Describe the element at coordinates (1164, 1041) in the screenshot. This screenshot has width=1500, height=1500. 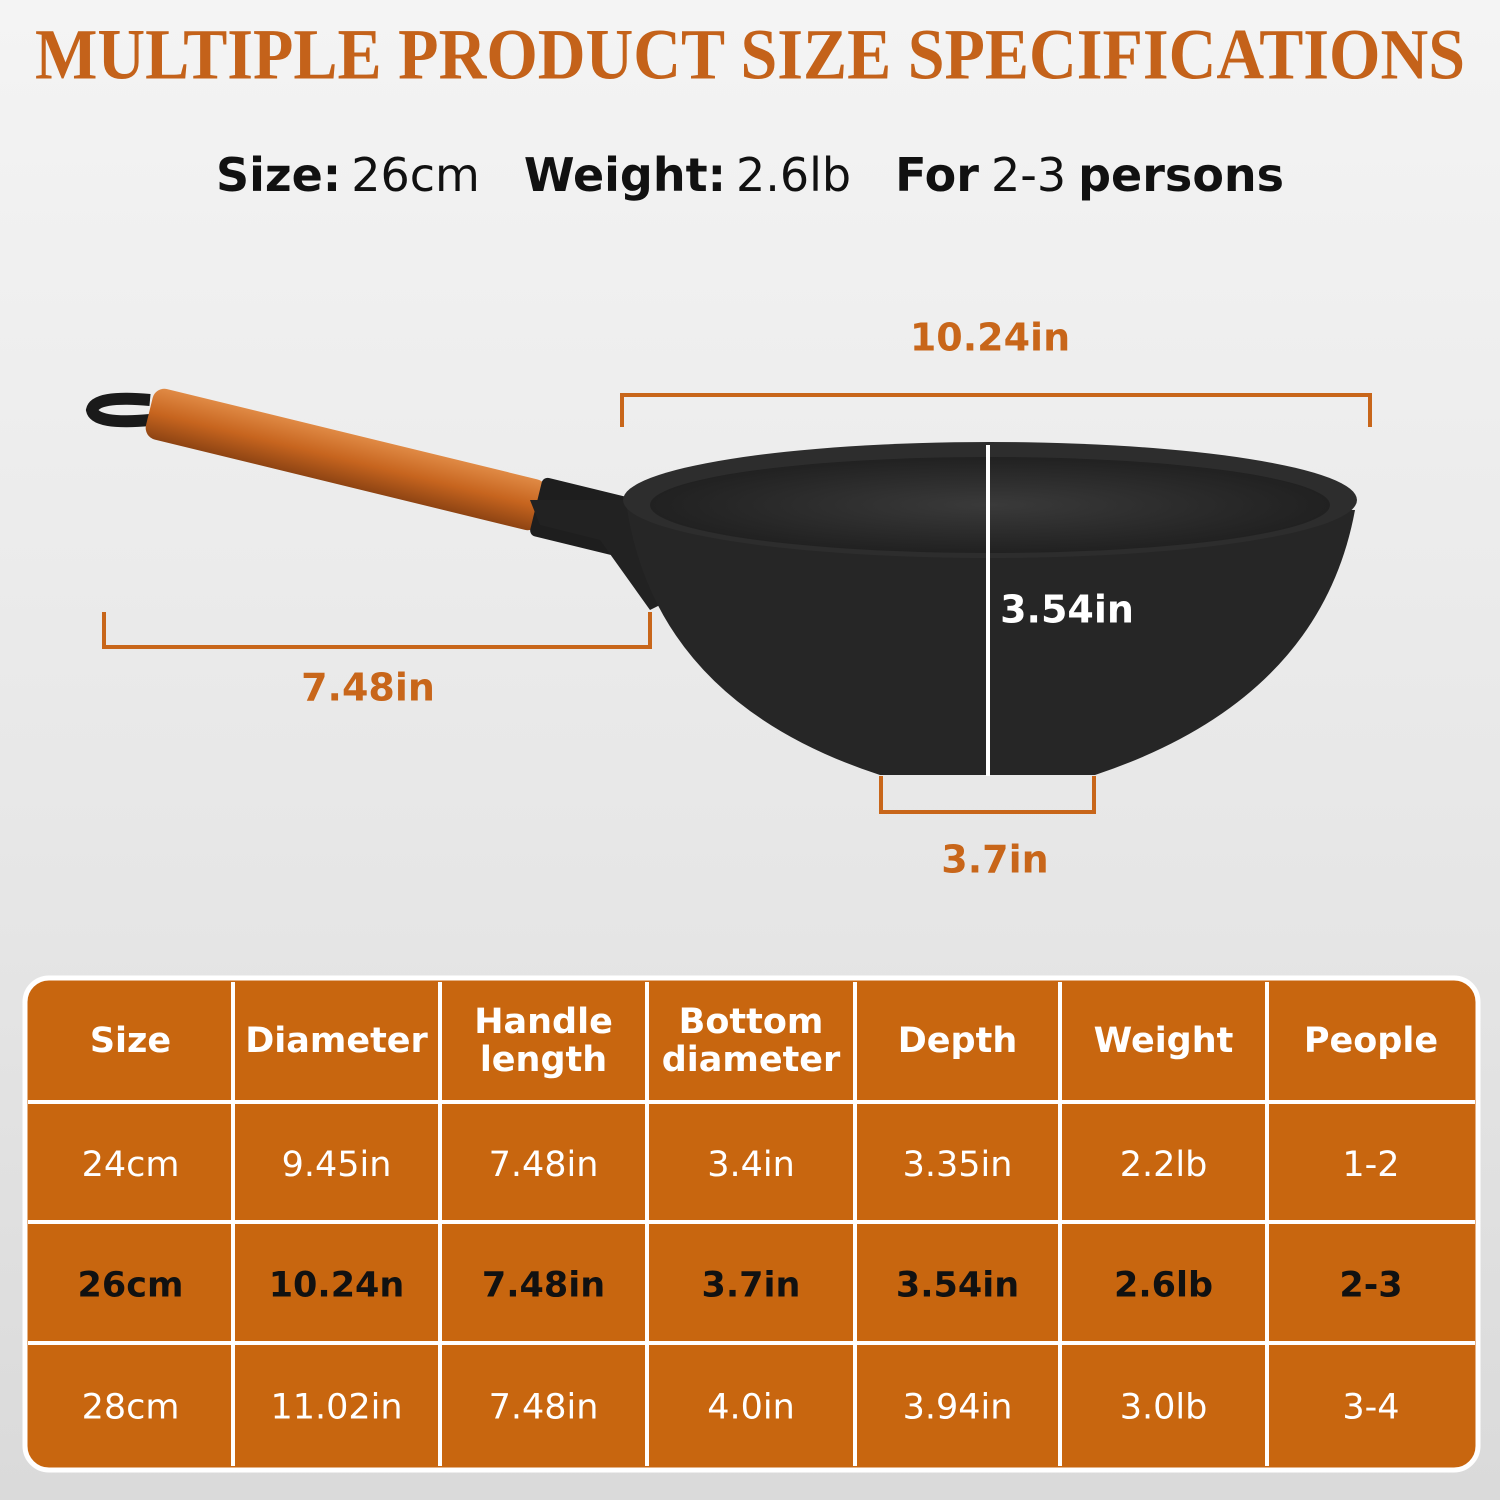
I see `header-cell: Weight` at that location.